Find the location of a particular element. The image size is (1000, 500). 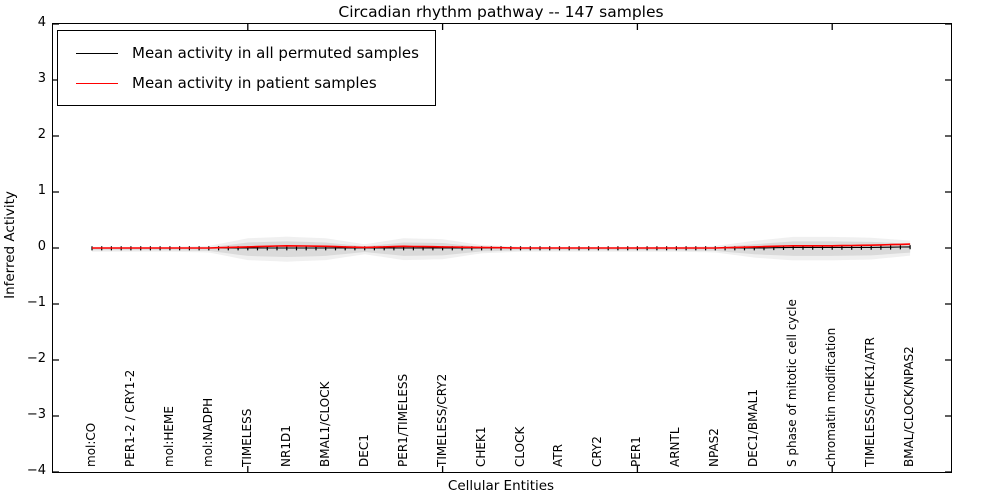

x-category-label: PER1 is located at coordinates (636, 451).